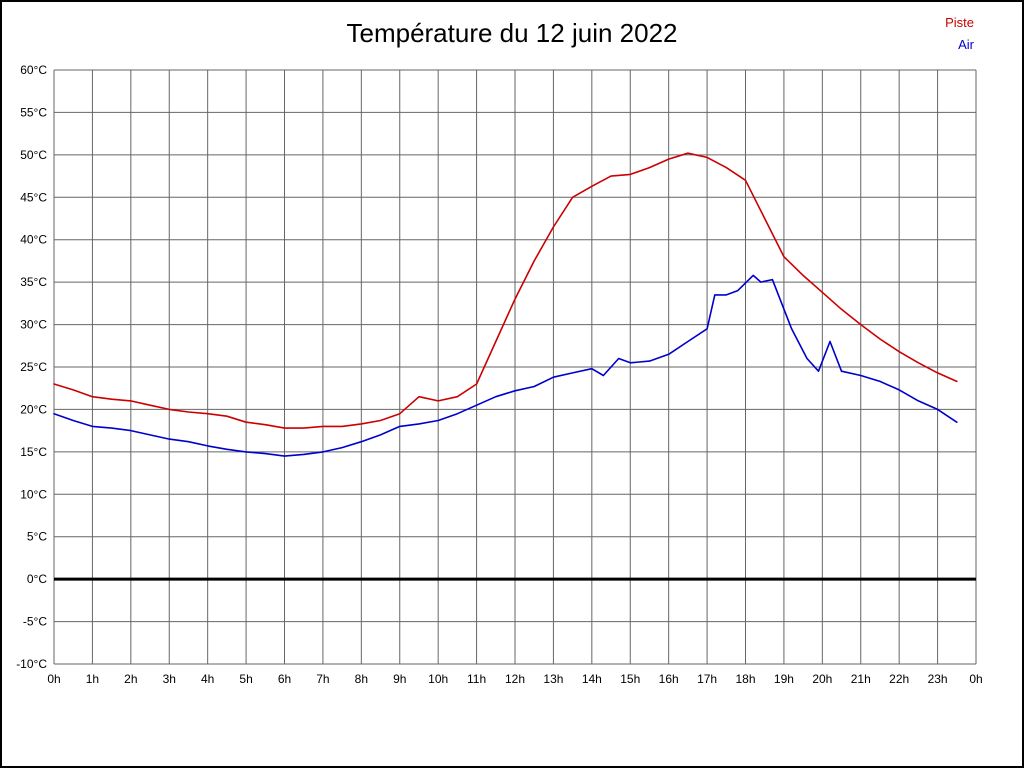  What do you see at coordinates (130, 679) in the screenshot?
I see `x-tick-label: 2h` at bounding box center [130, 679].